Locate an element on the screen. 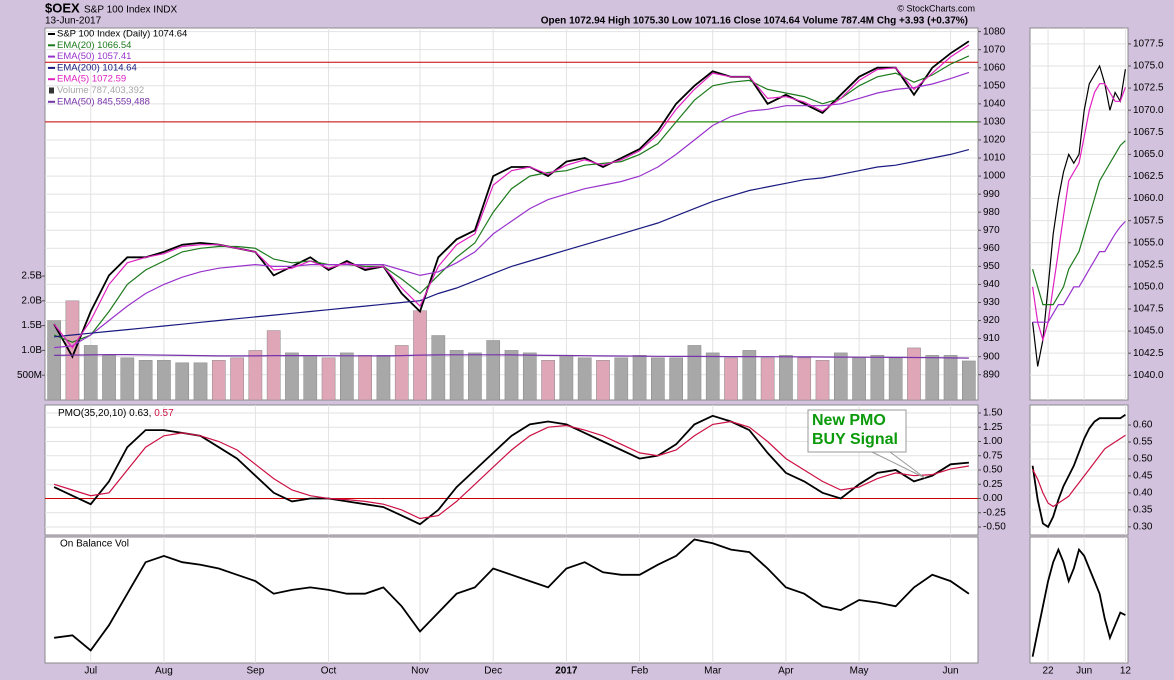  y-tick-label: 1040 is located at coordinates (994, 103).